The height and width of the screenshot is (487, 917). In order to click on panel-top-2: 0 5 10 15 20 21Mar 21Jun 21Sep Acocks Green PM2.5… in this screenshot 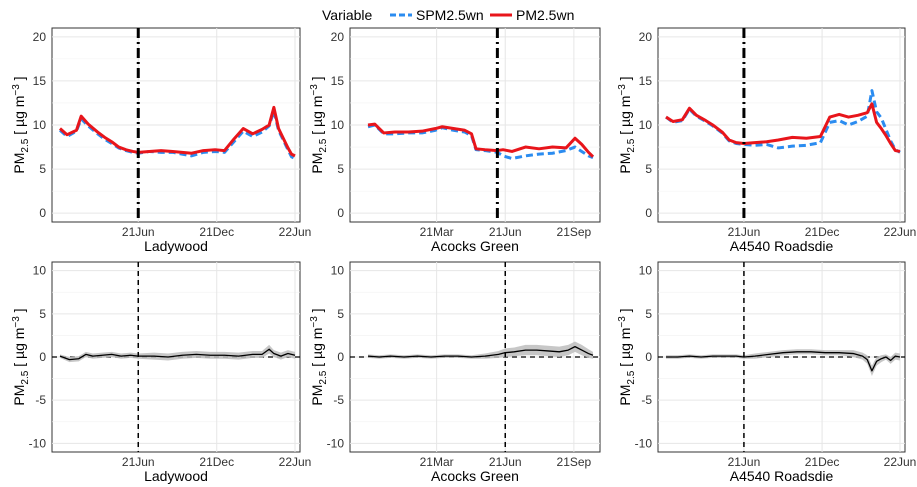, I will do `click(455, 140)`.